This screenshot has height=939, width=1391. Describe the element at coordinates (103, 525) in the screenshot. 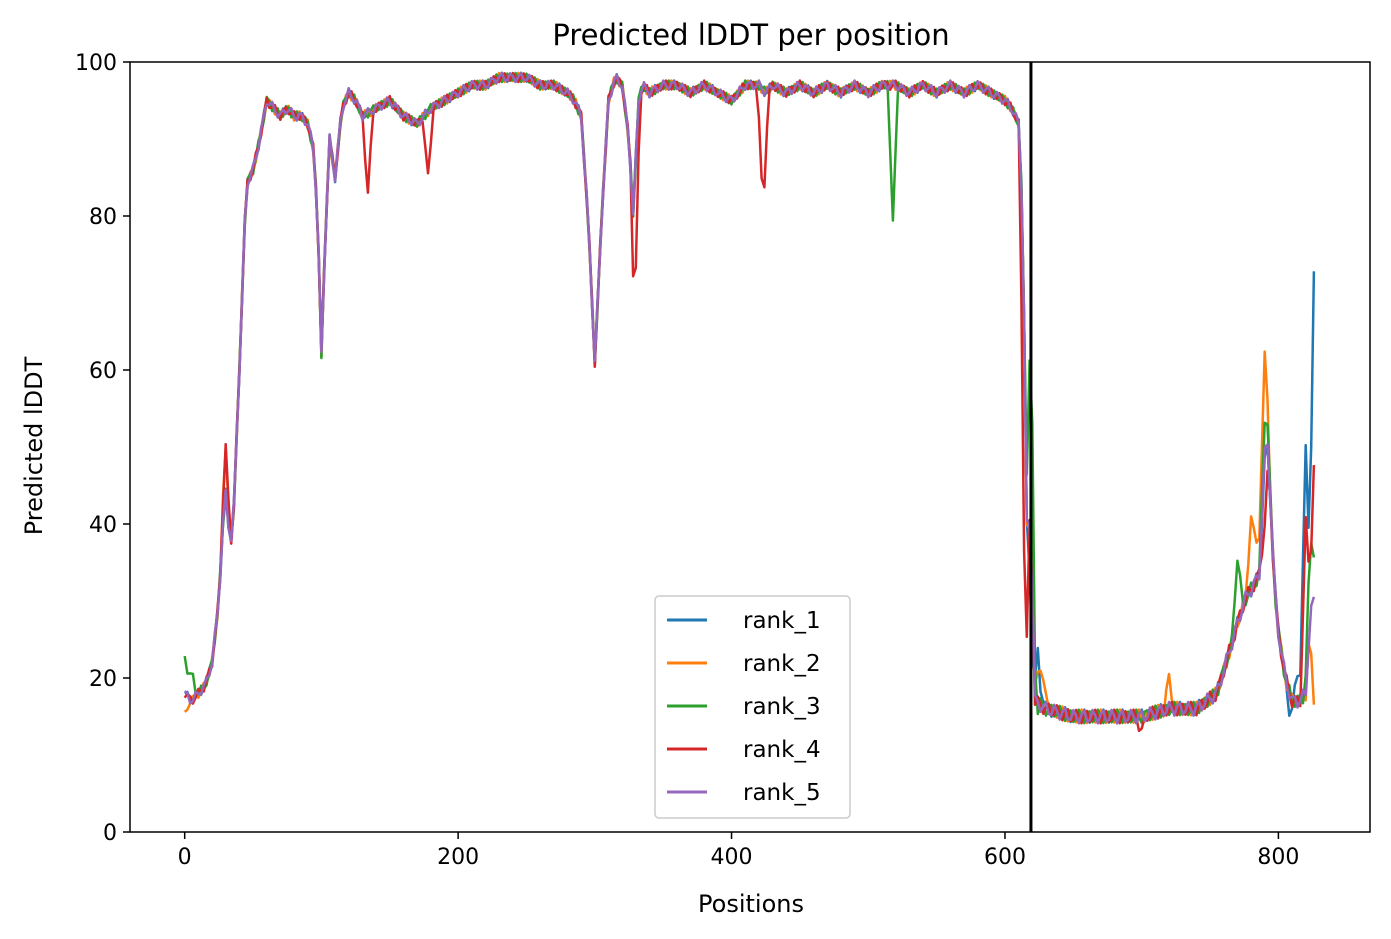

I see `y-tick-label: 40` at that location.